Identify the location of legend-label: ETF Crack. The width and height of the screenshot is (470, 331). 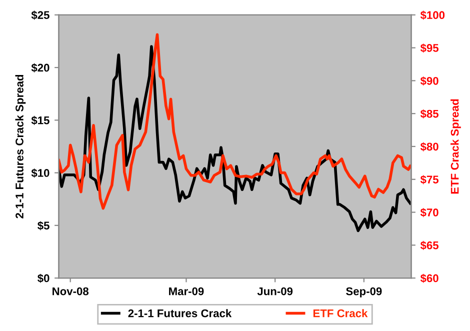
(340, 313).